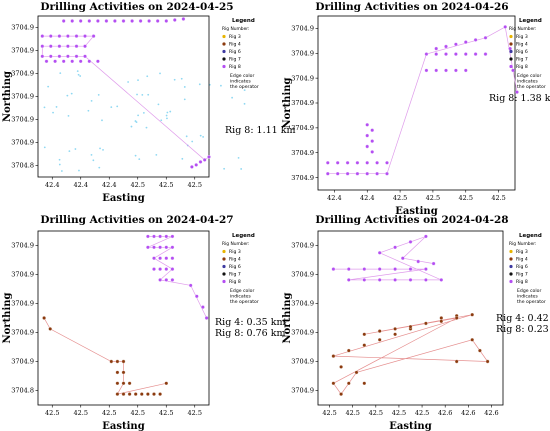 The height and width of the screenshot is (431, 550). What do you see at coordinates (523, 329) in the screenshot?
I see `distance-annotation: Rig 8: 0.23 km` at bounding box center [523, 329].